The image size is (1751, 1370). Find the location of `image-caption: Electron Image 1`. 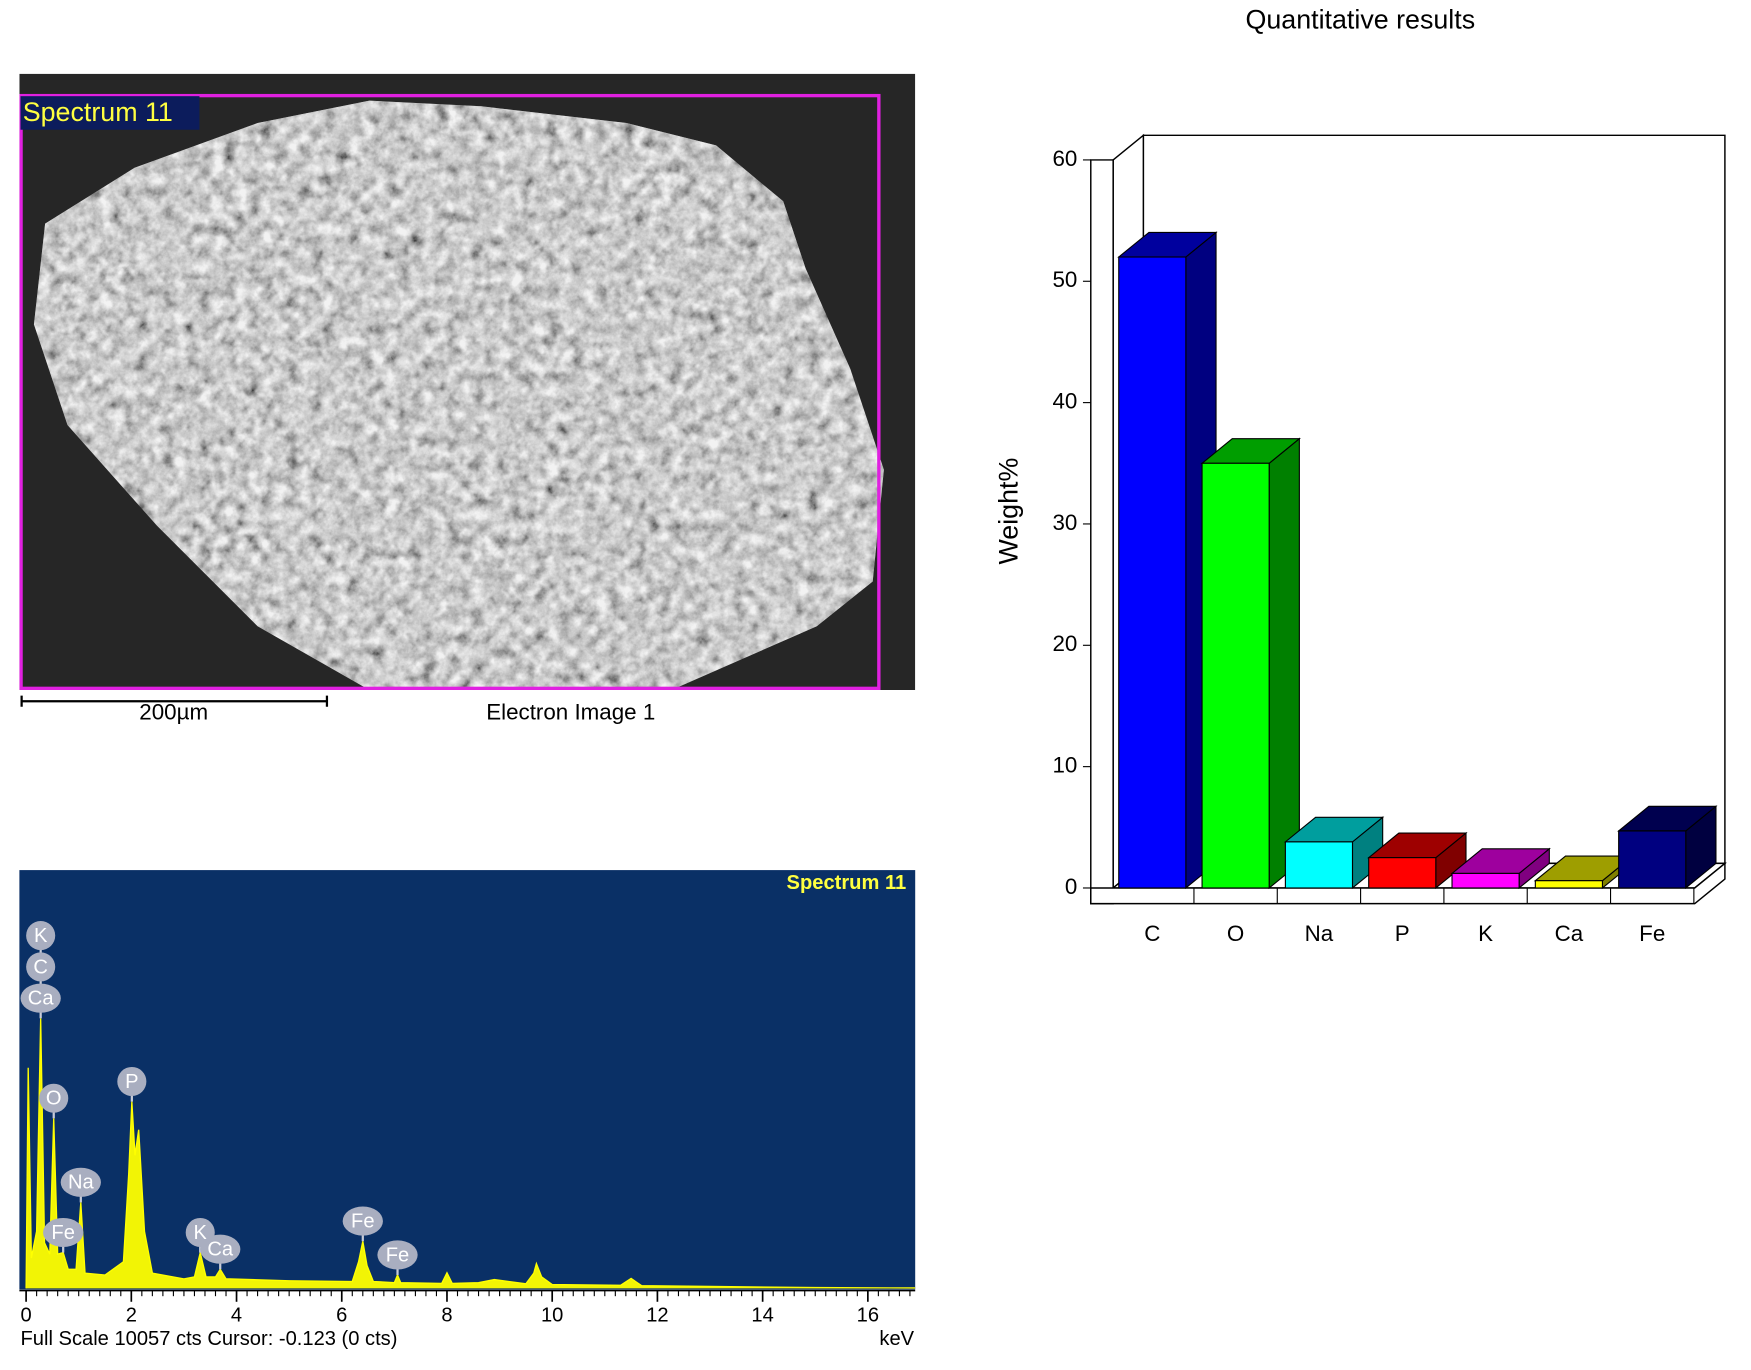

image-caption: Electron Image 1 is located at coordinates (570, 711).